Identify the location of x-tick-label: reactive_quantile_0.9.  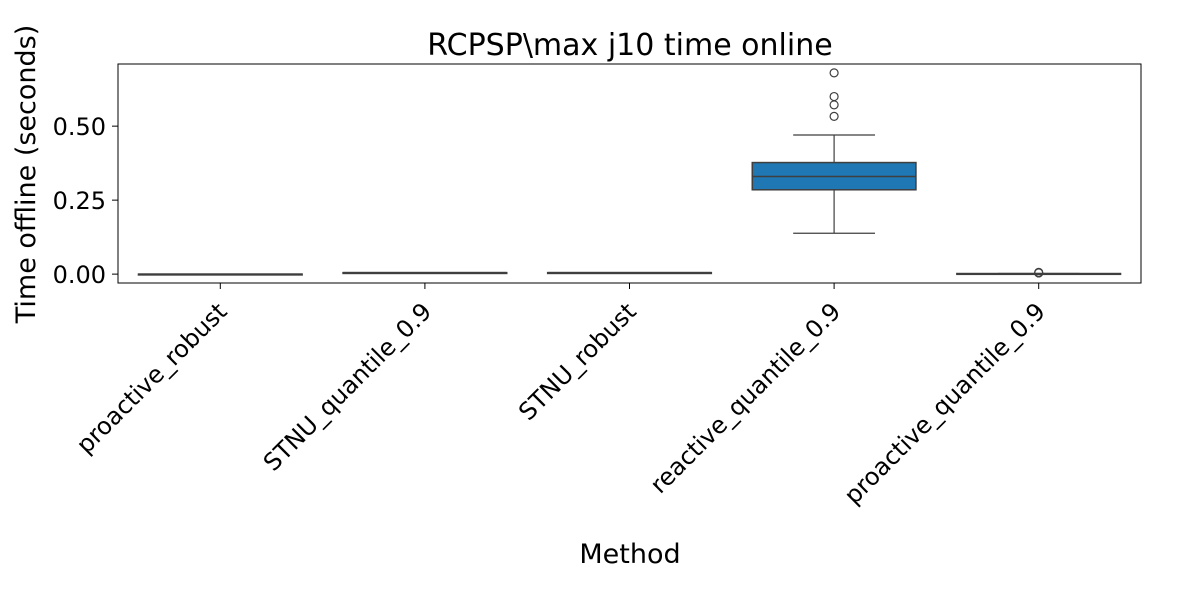
(746, 398).